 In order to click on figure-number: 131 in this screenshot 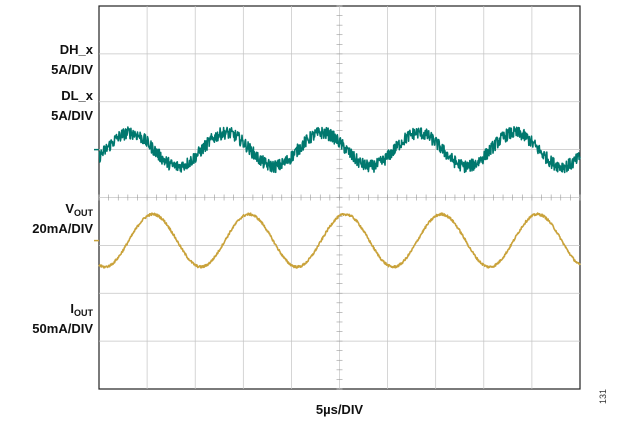, I will do `click(603, 396)`.